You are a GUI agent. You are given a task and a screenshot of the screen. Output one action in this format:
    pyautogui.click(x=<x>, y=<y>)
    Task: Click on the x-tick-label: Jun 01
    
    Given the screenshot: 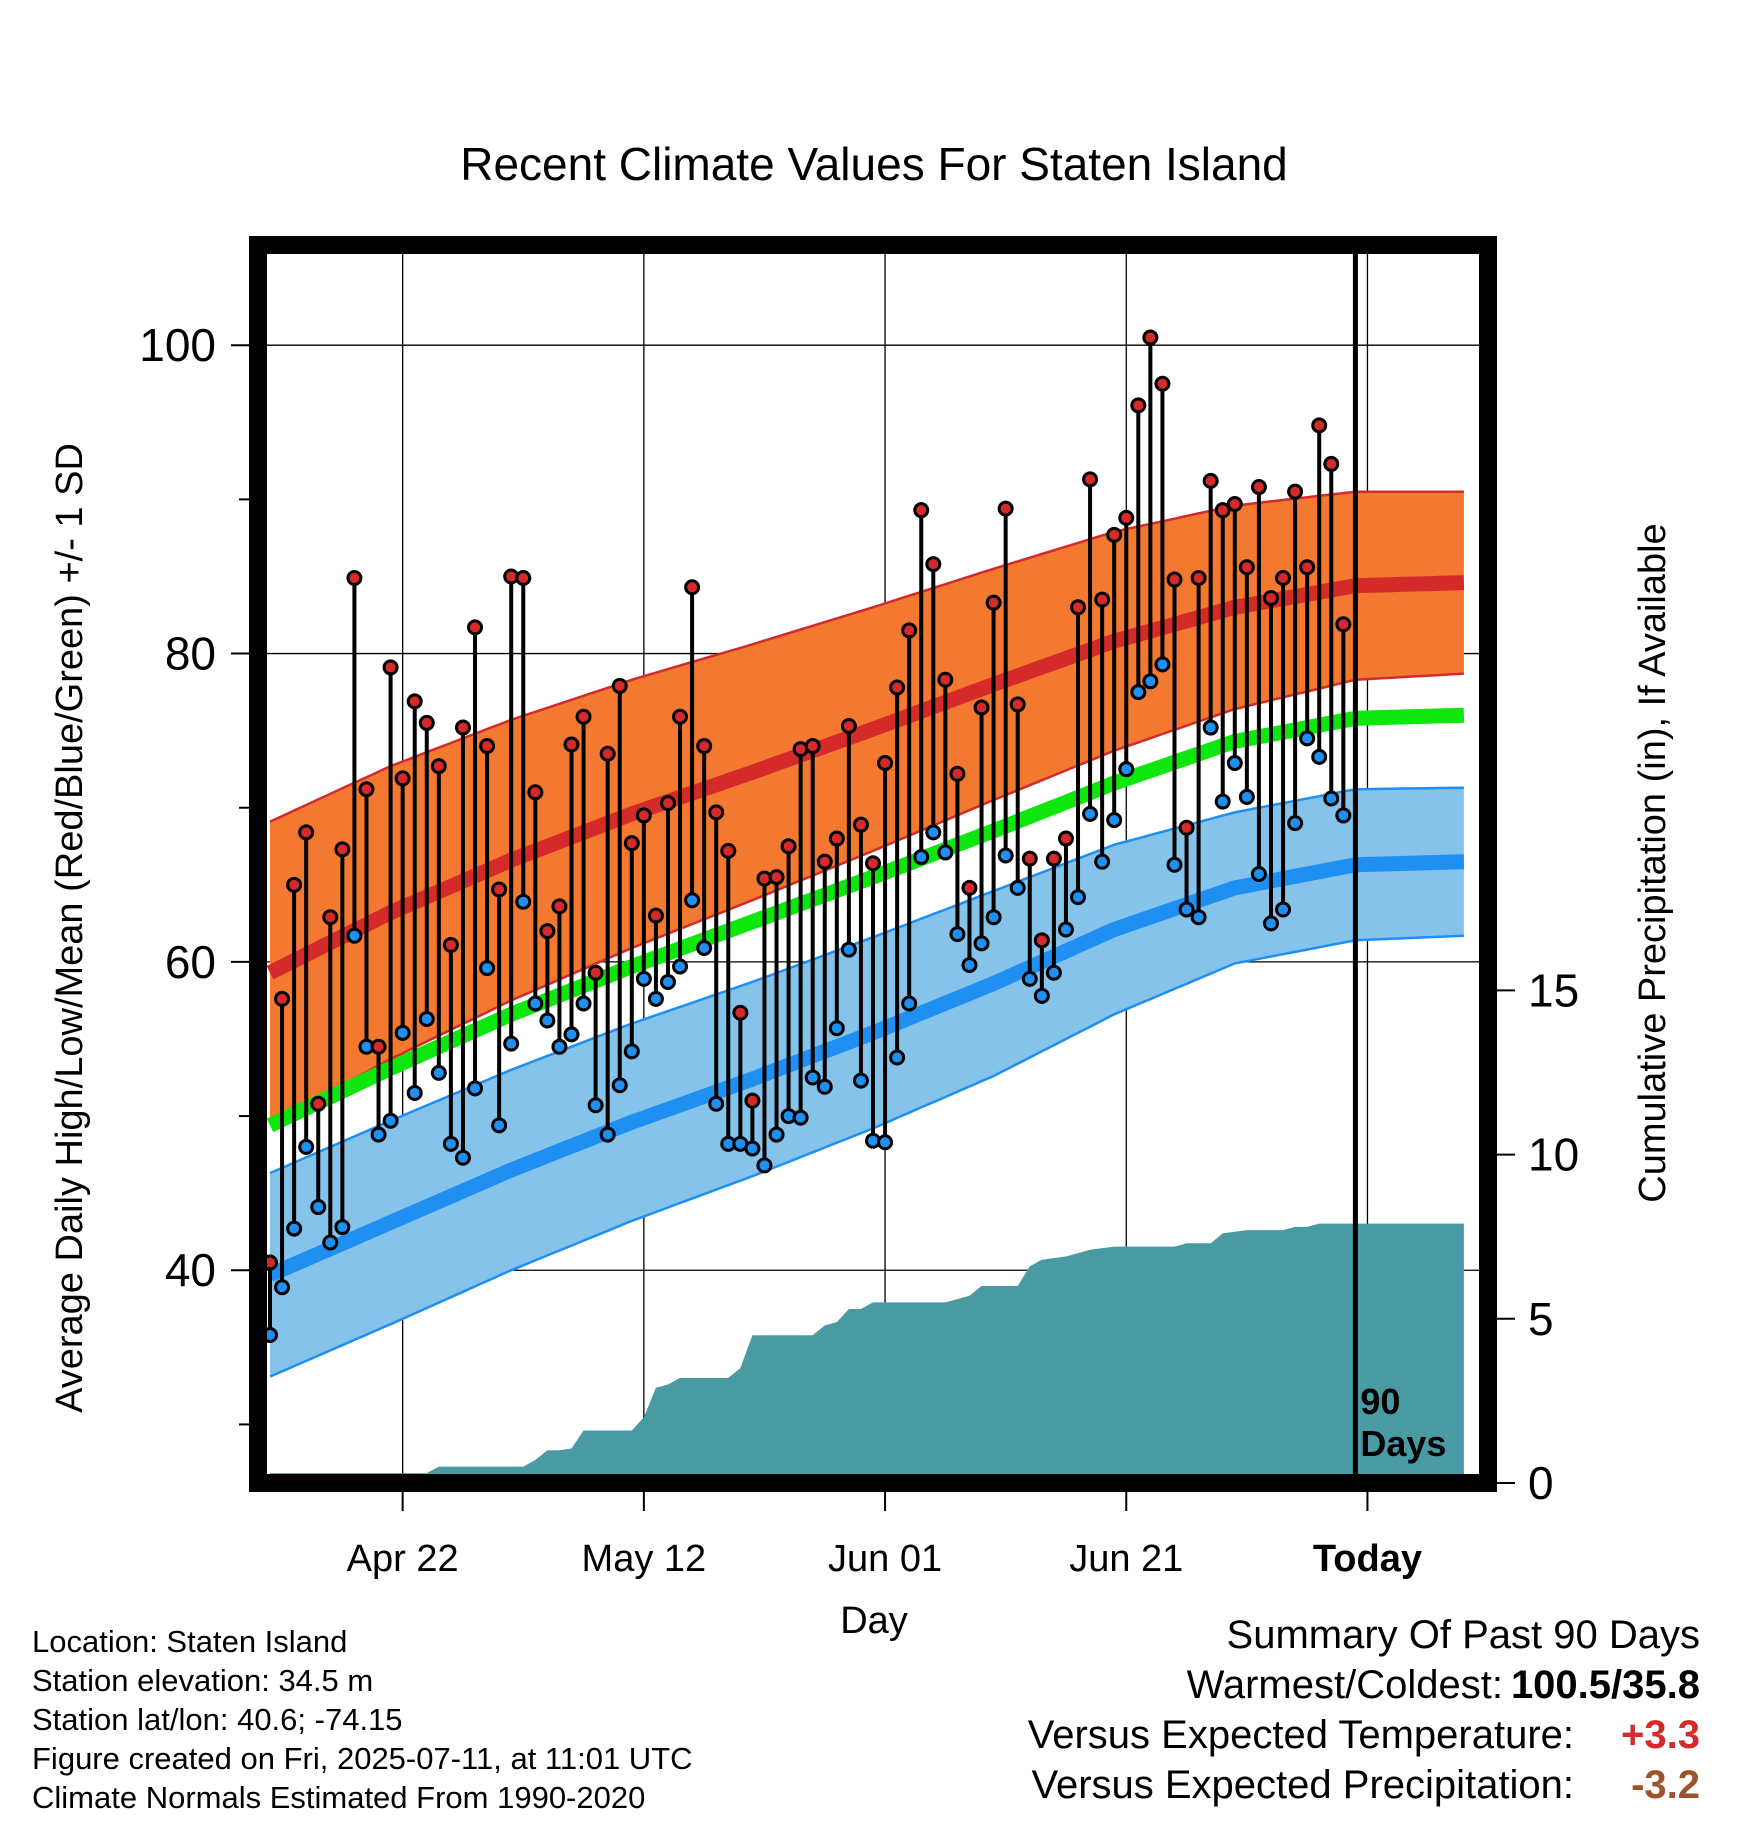 What is the action you would take?
    pyautogui.click(x=885, y=1559)
    